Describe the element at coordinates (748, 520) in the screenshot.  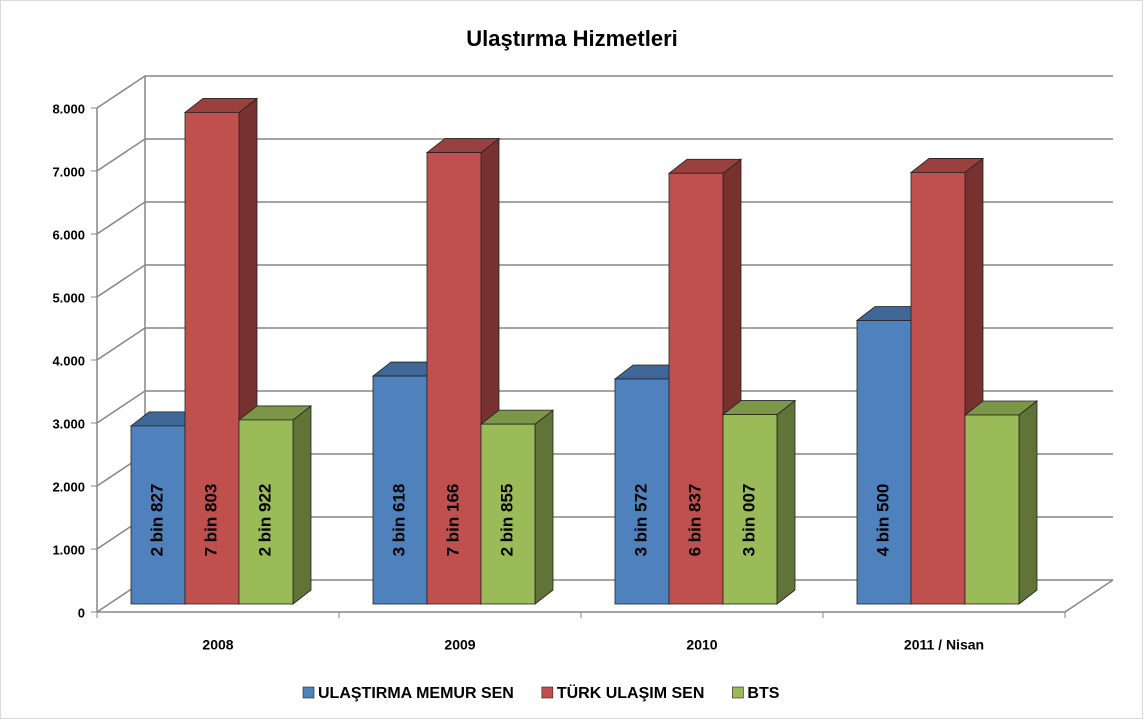
I see `value-label: 3 bin 007` at that location.